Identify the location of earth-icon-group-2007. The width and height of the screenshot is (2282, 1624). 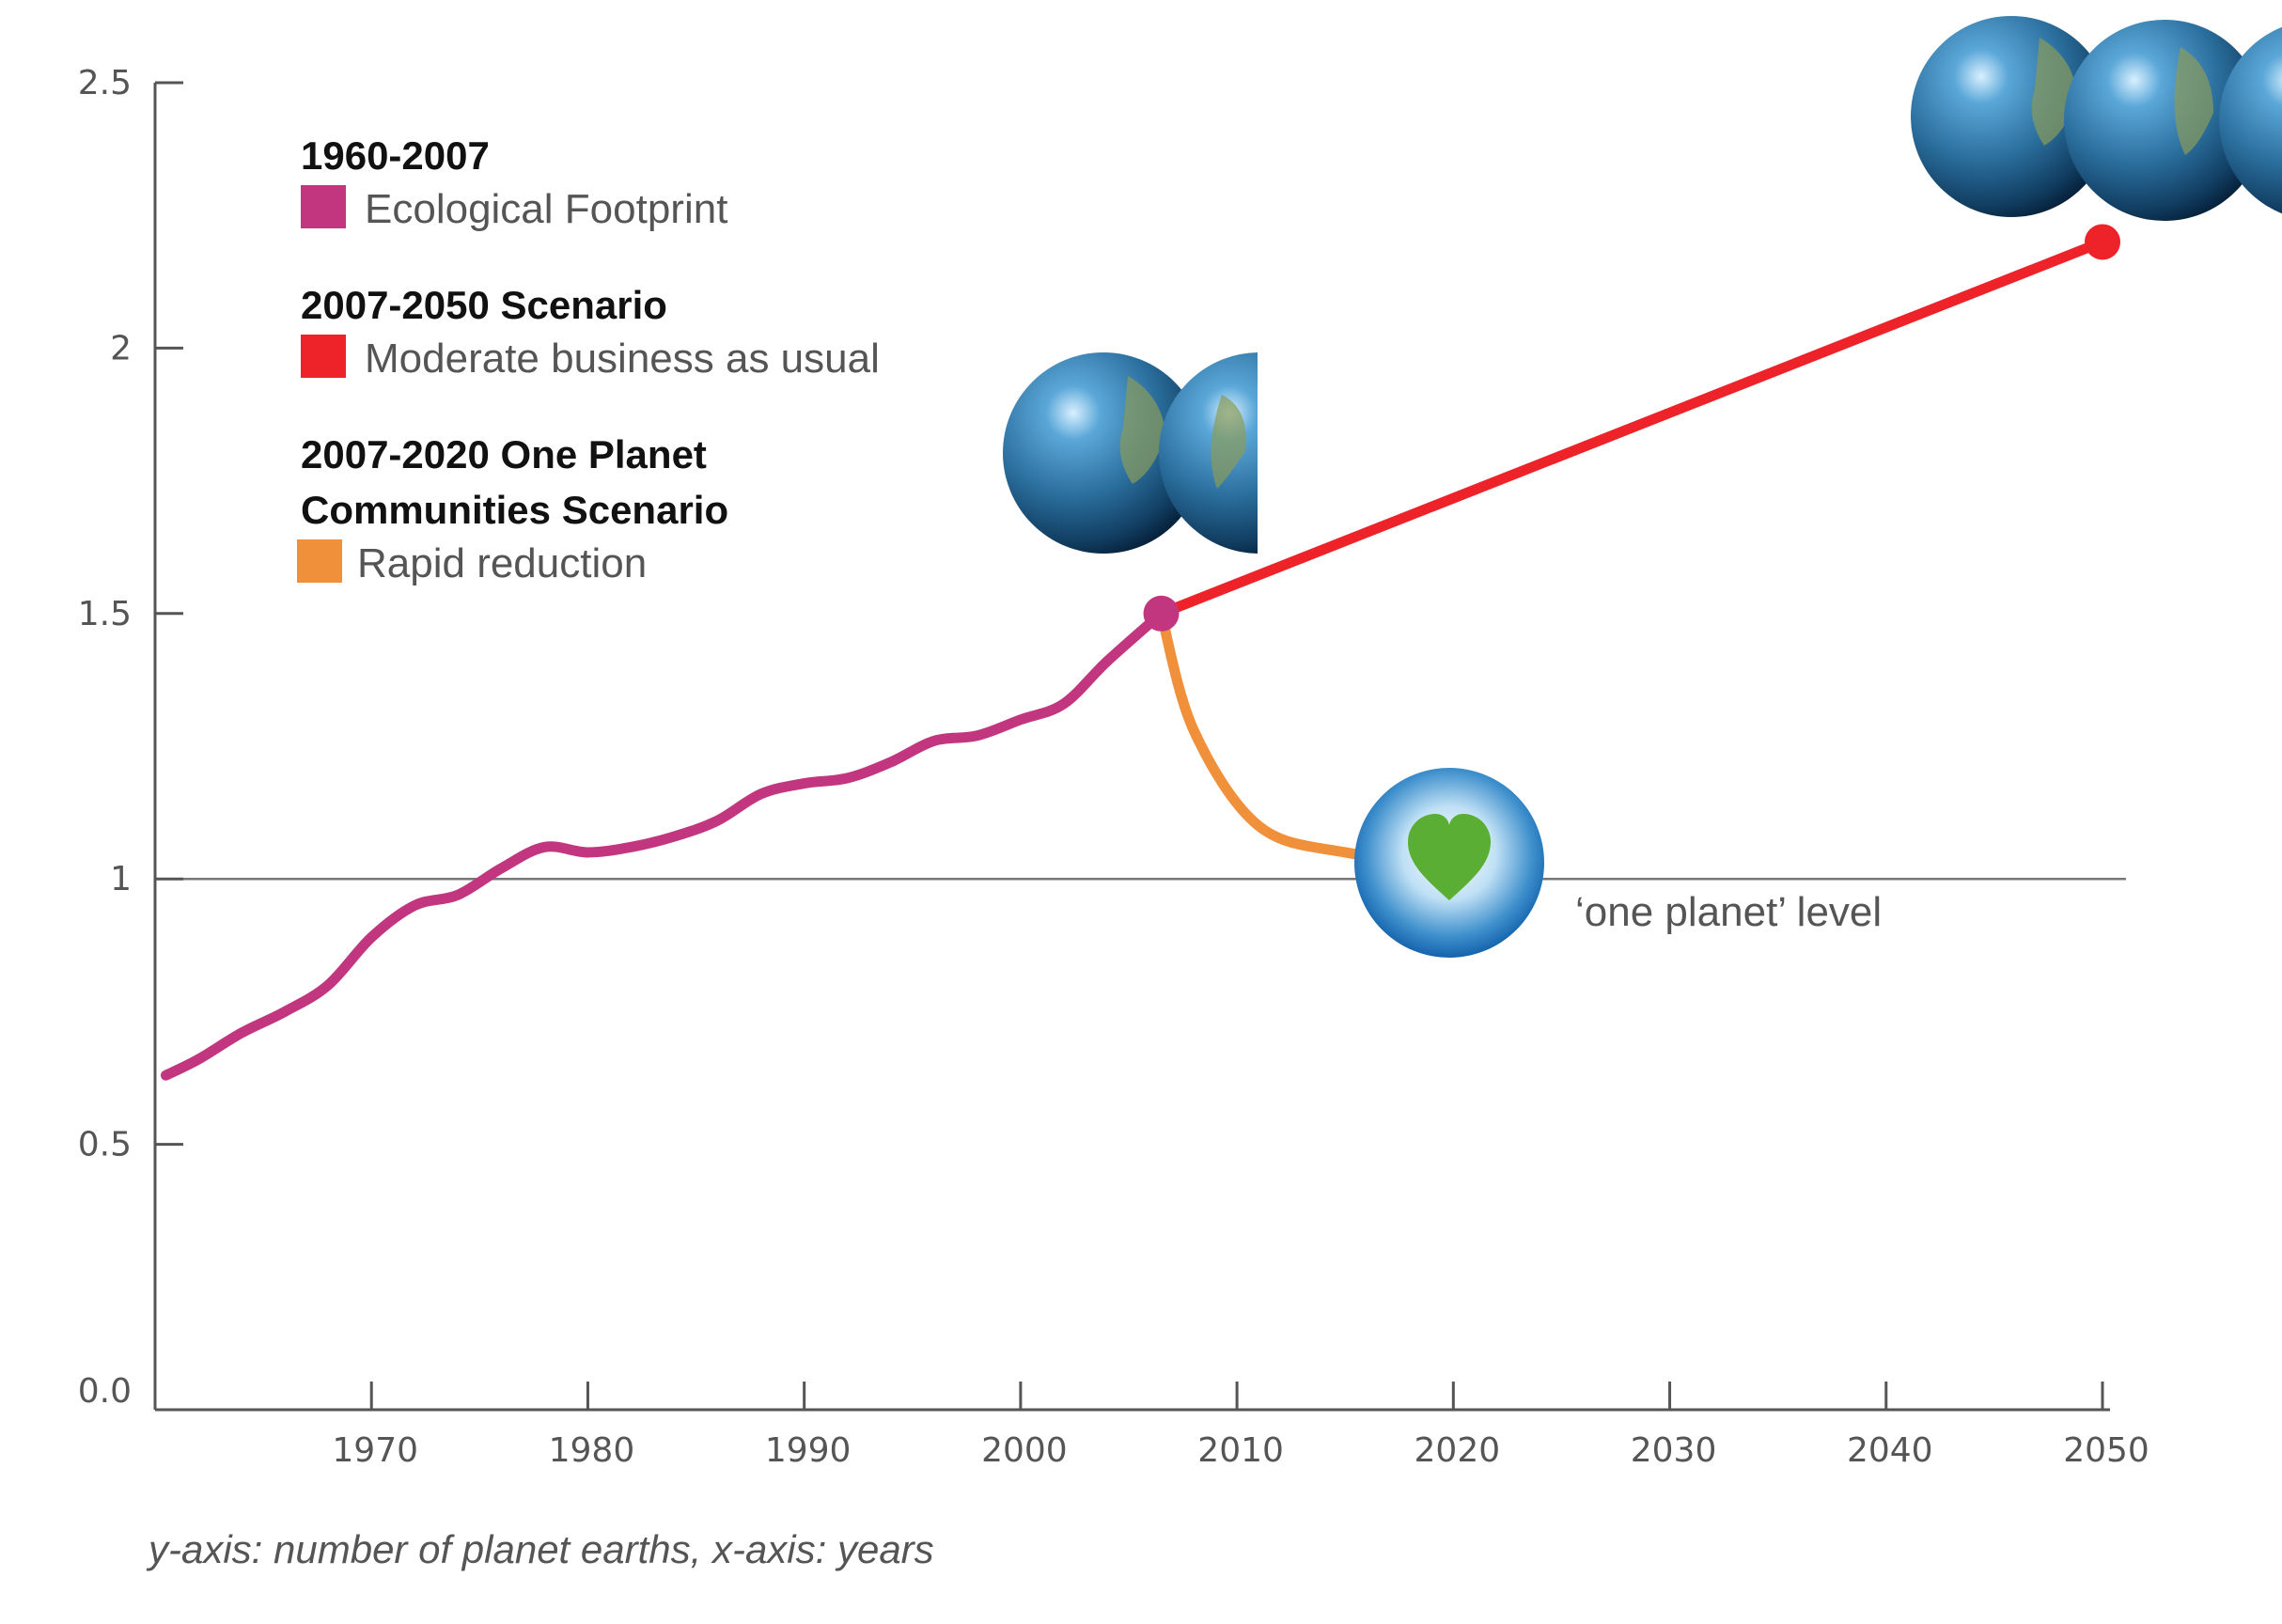
(1130, 453).